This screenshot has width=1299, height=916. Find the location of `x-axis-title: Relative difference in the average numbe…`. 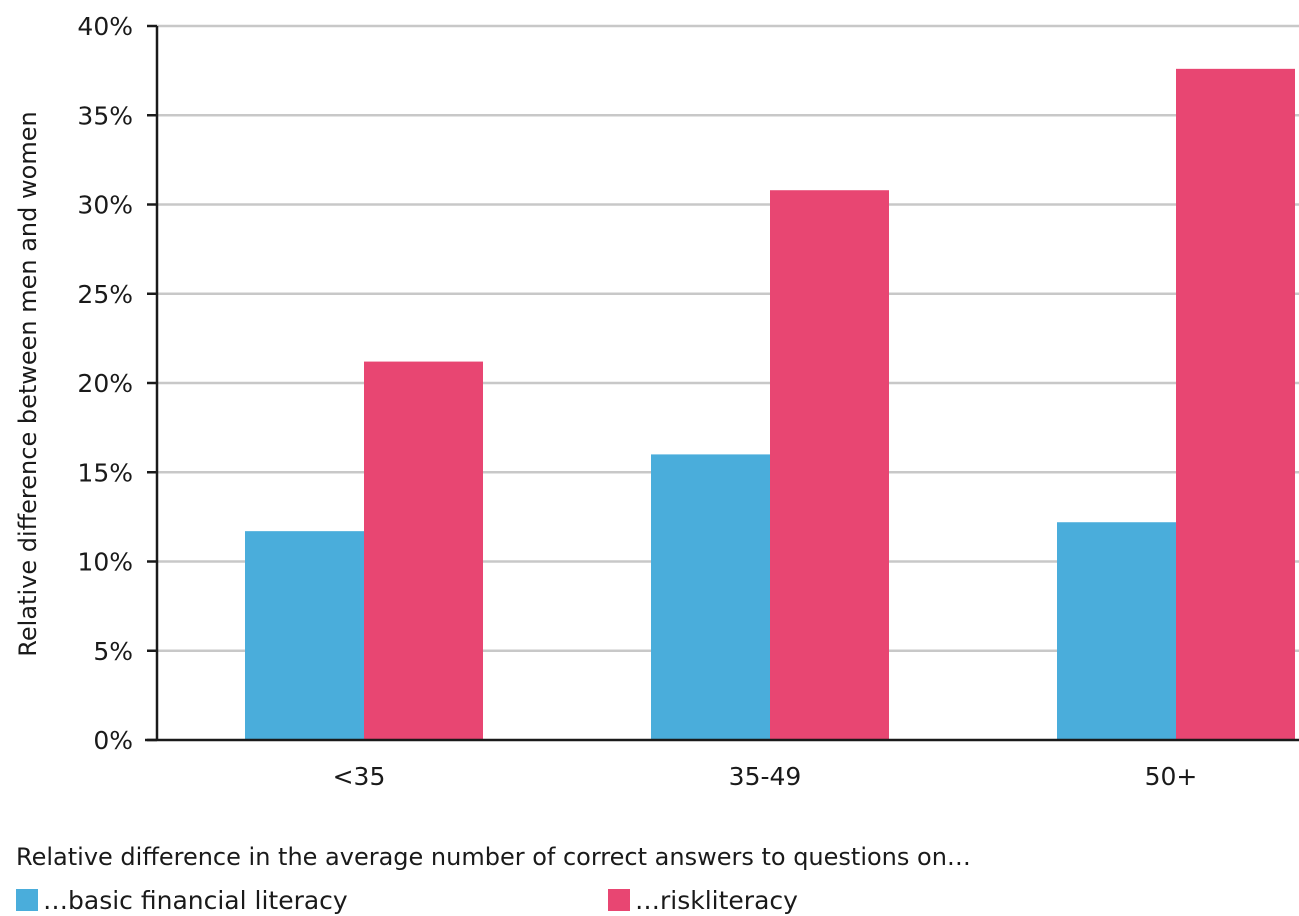

x-axis-title: Relative difference in the average numbe… is located at coordinates (493, 857).